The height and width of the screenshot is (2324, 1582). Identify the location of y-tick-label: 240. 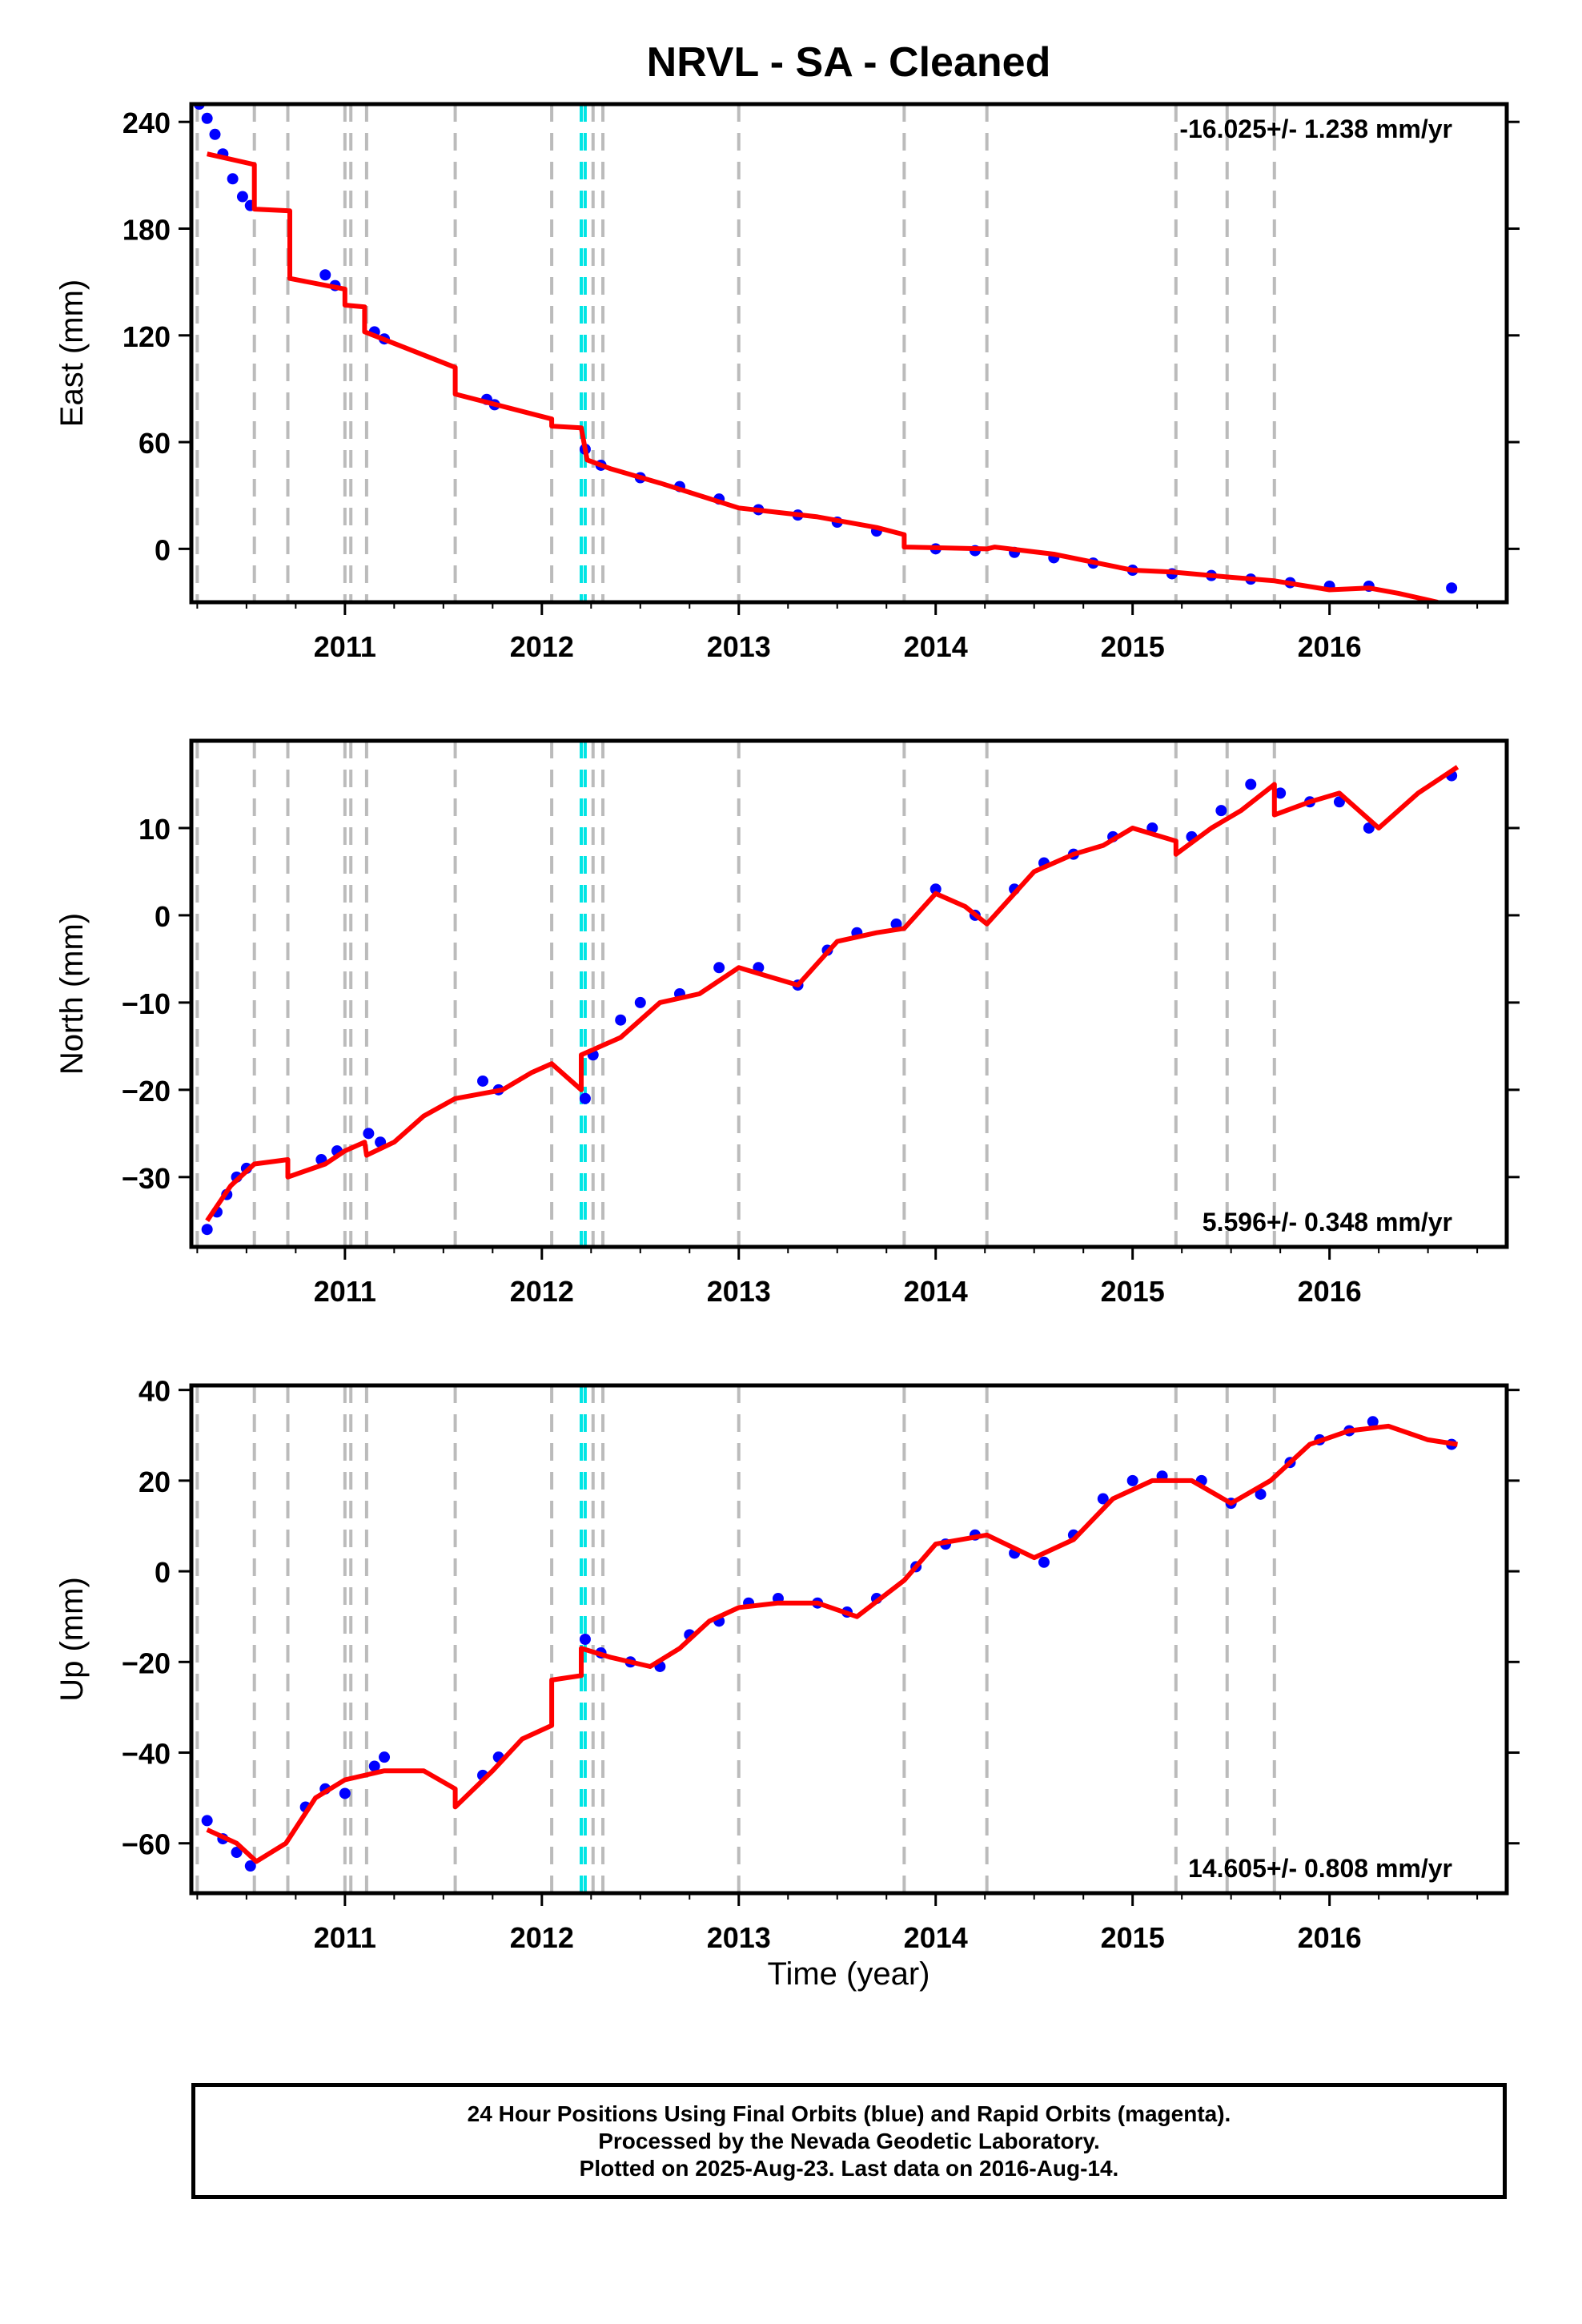
(146, 123).